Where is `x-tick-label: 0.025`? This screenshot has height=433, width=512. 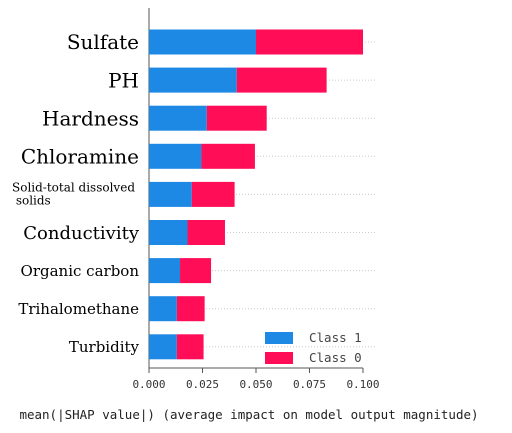
x-tick-label: 0.025 is located at coordinates (202, 384).